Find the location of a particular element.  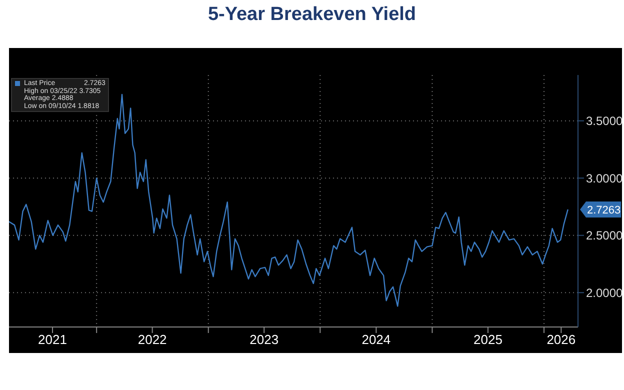

x-tick-label: 2024 is located at coordinates (376, 340).